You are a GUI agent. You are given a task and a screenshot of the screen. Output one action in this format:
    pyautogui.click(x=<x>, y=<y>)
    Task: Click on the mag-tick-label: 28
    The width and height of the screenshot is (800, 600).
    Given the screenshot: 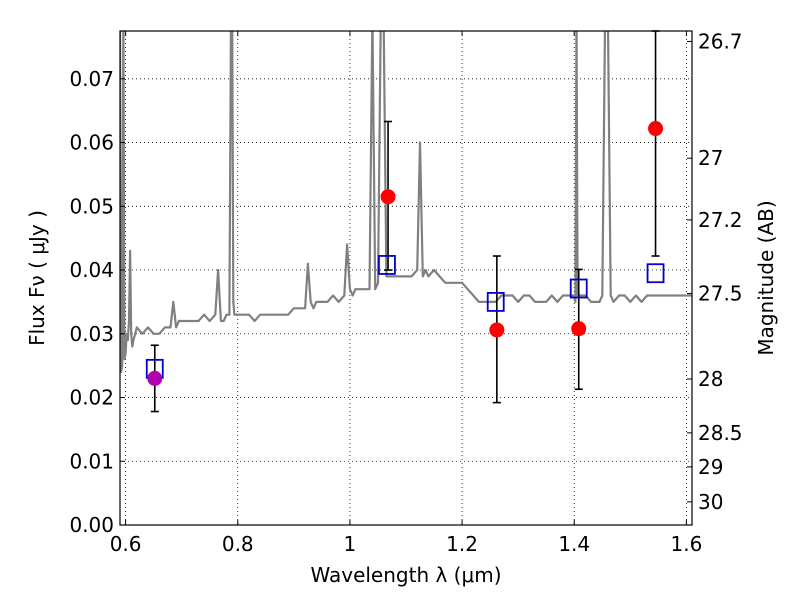 What is the action you would take?
    pyautogui.click(x=710, y=379)
    